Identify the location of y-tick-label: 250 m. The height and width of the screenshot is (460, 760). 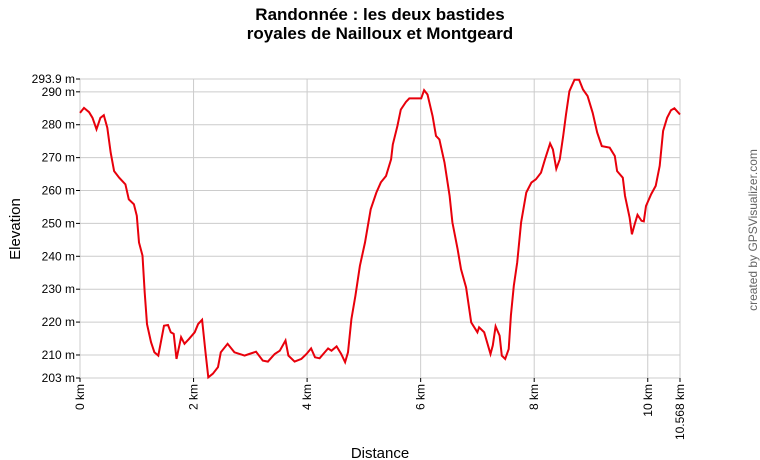
(58, 223).